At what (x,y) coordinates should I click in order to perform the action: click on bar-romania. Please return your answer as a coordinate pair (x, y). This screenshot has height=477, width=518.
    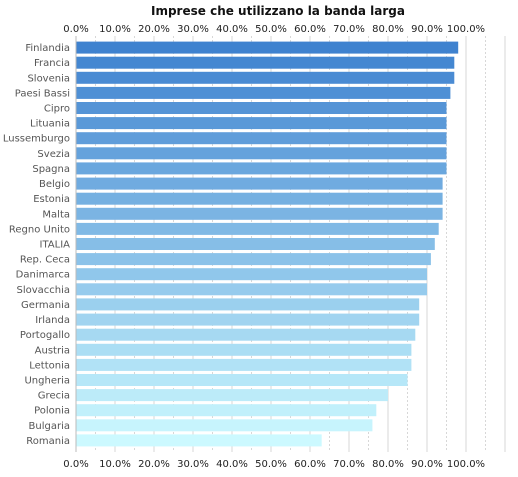
    Looking at the image, I should click on (199, 440).